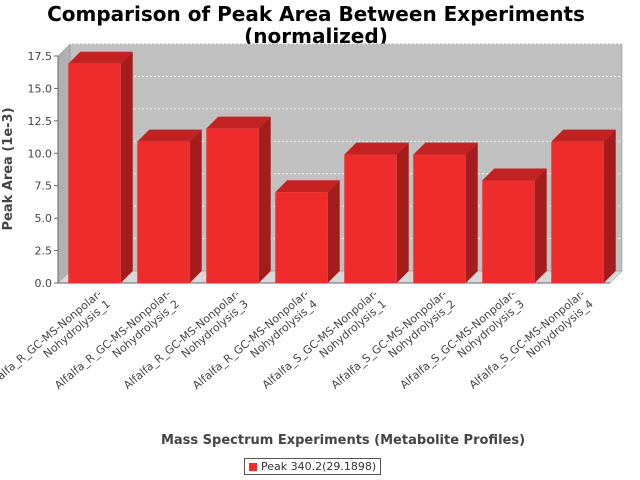  I want to click on y-tick-label: 12.5, so click(40, 121).